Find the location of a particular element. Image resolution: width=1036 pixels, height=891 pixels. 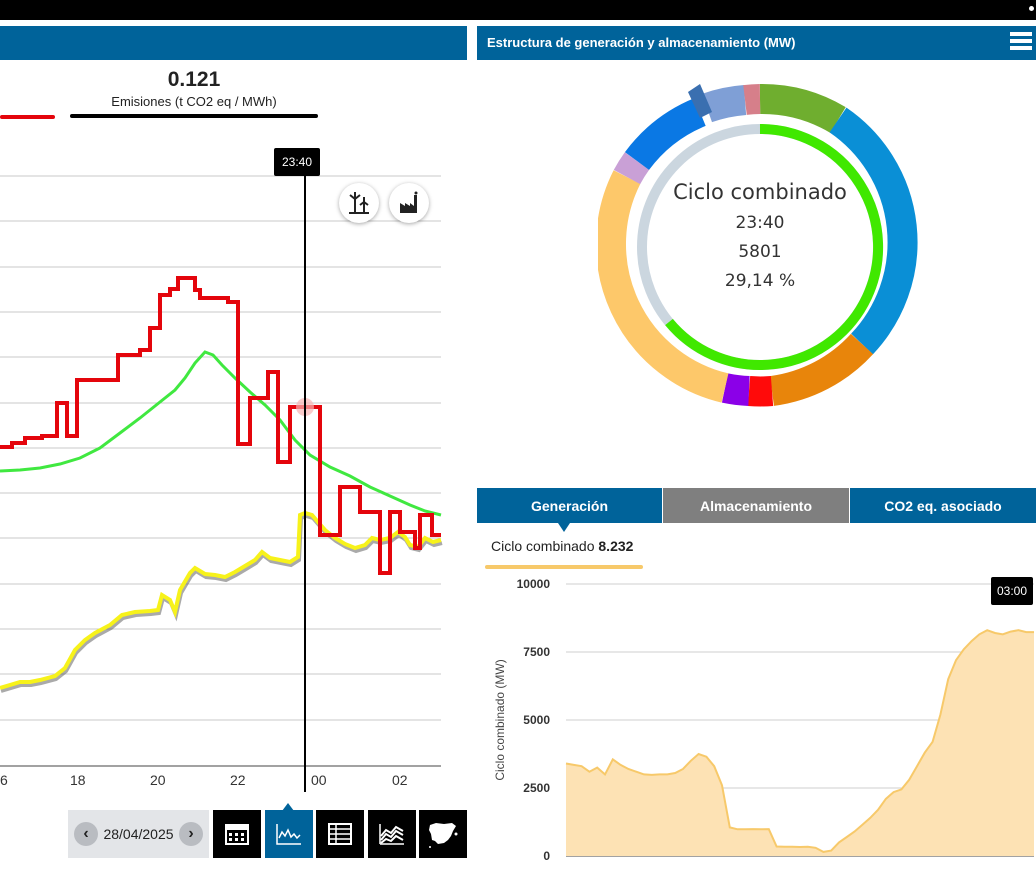

forecast-demand-line is located at coordinates (221, 433).